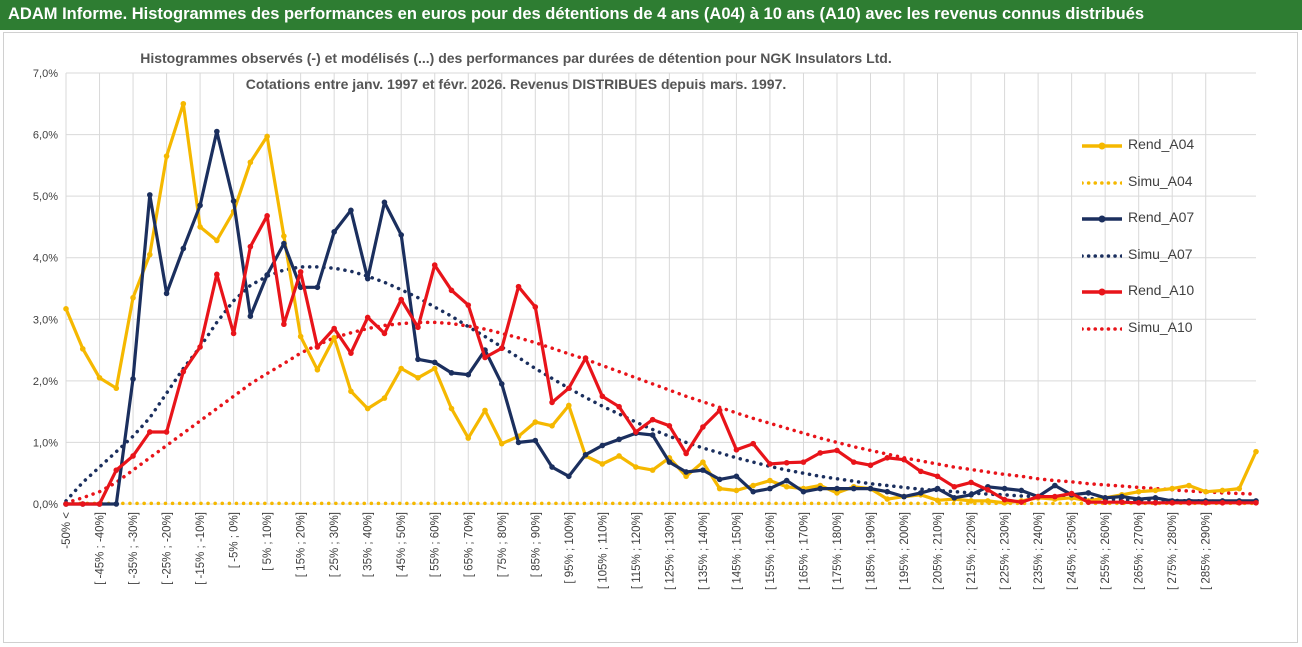 The image size is (1302, 647). I want to click on x-tick-label: [ 125% ; 130%], so click(670, 551).